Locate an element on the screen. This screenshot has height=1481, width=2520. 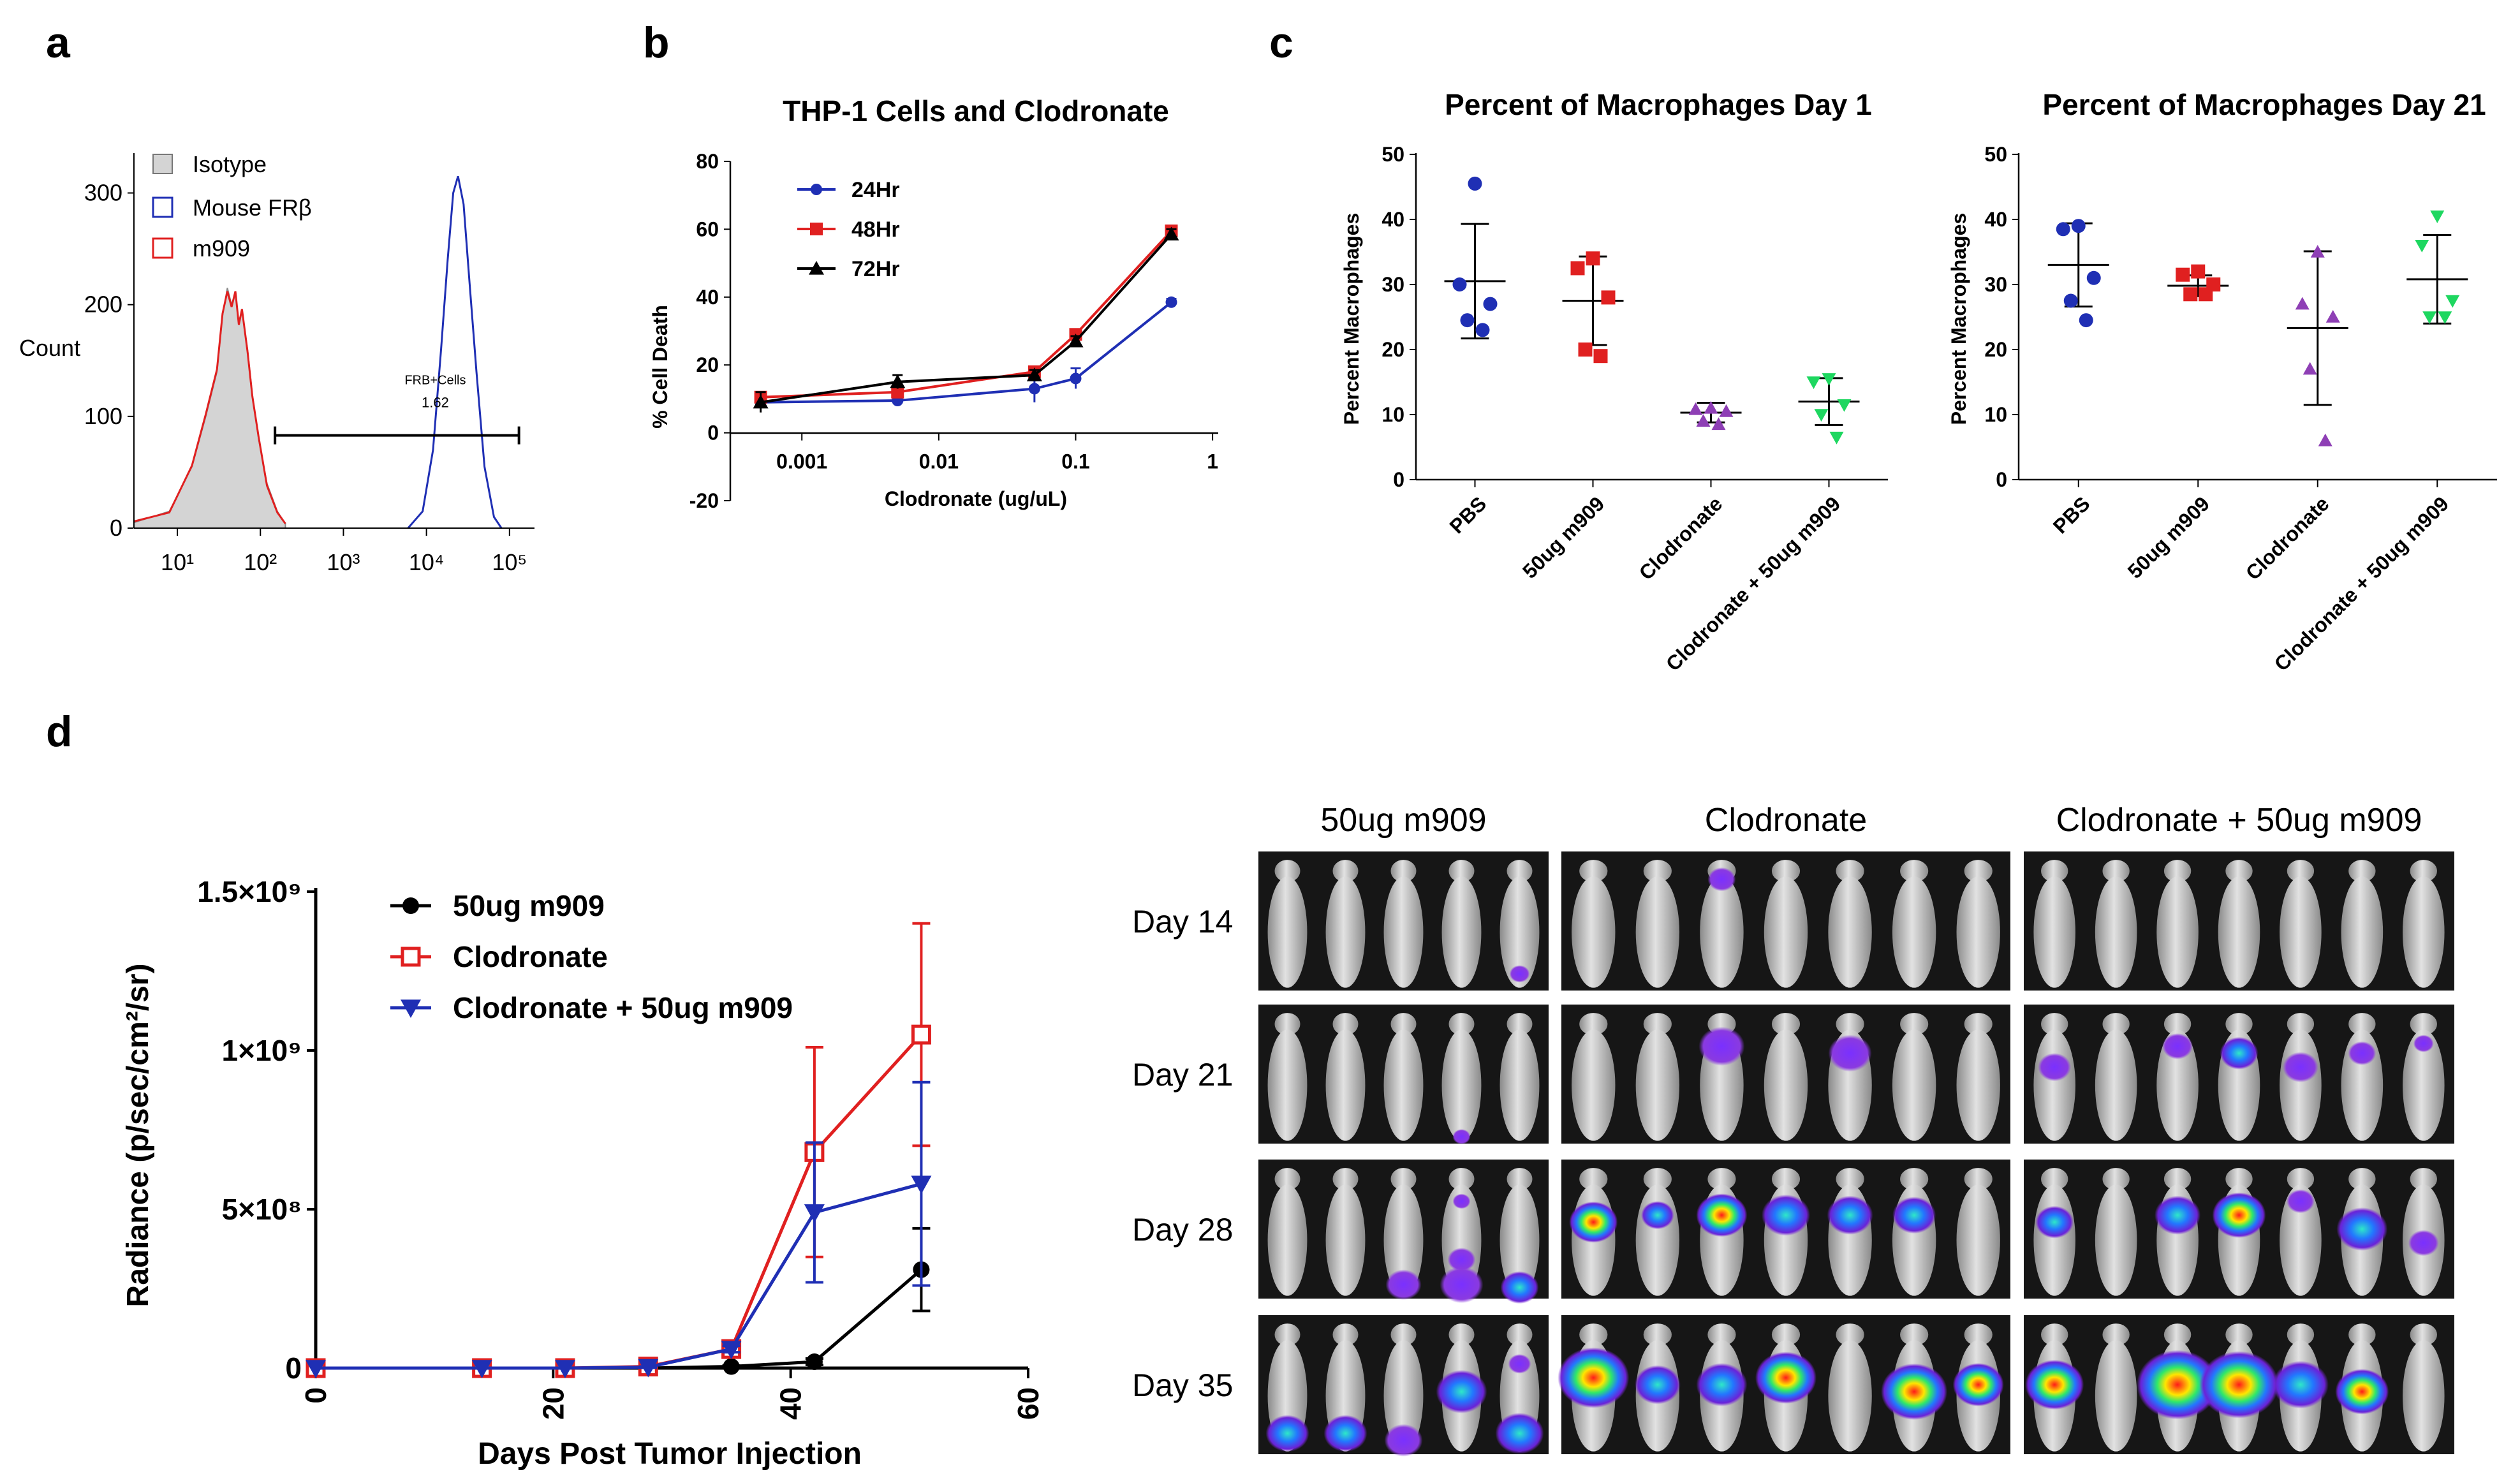
panel-d-xtick-label: 60 is located at coordinates (1028, 1403).